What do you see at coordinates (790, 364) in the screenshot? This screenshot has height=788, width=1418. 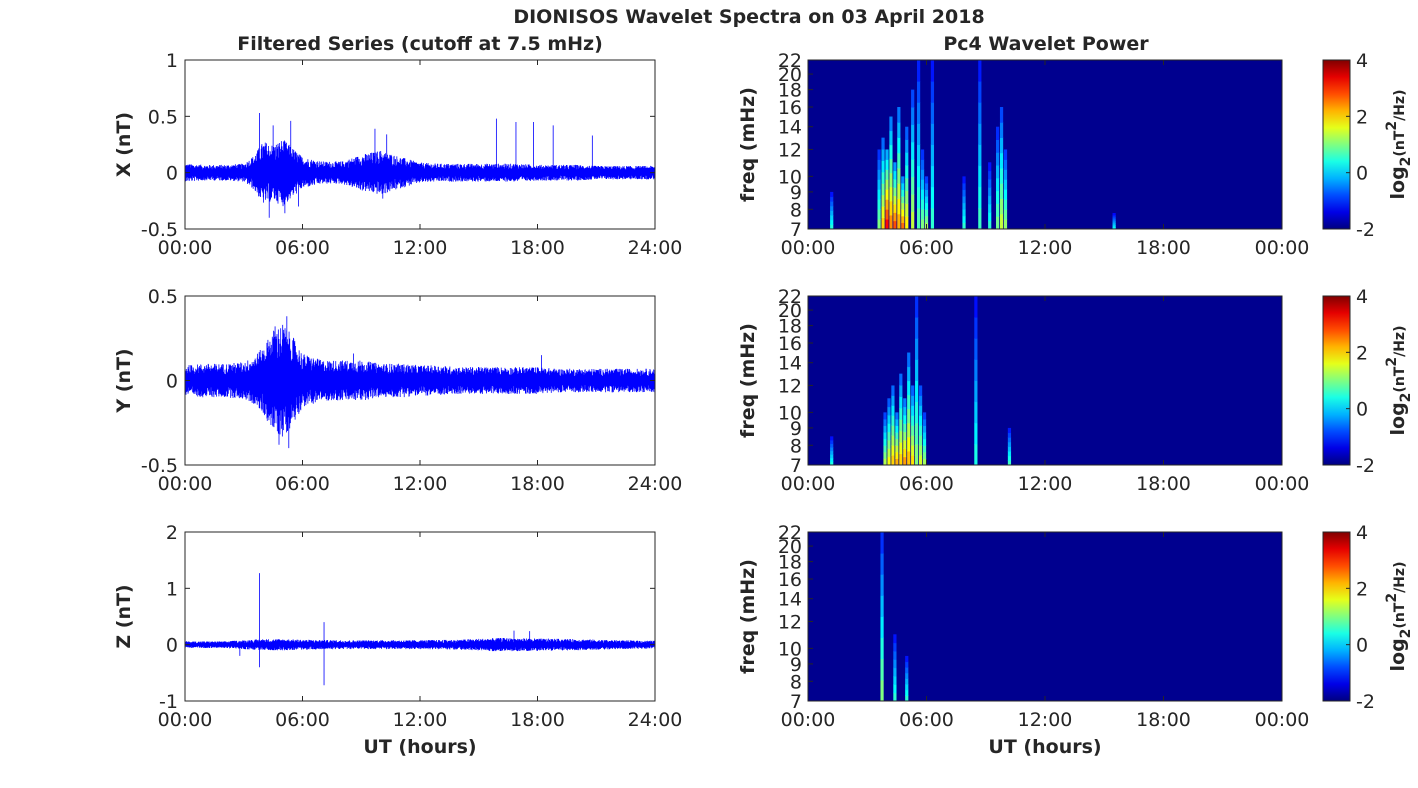 I see `y-tick-label: 14` at bounding box center [790, 364].